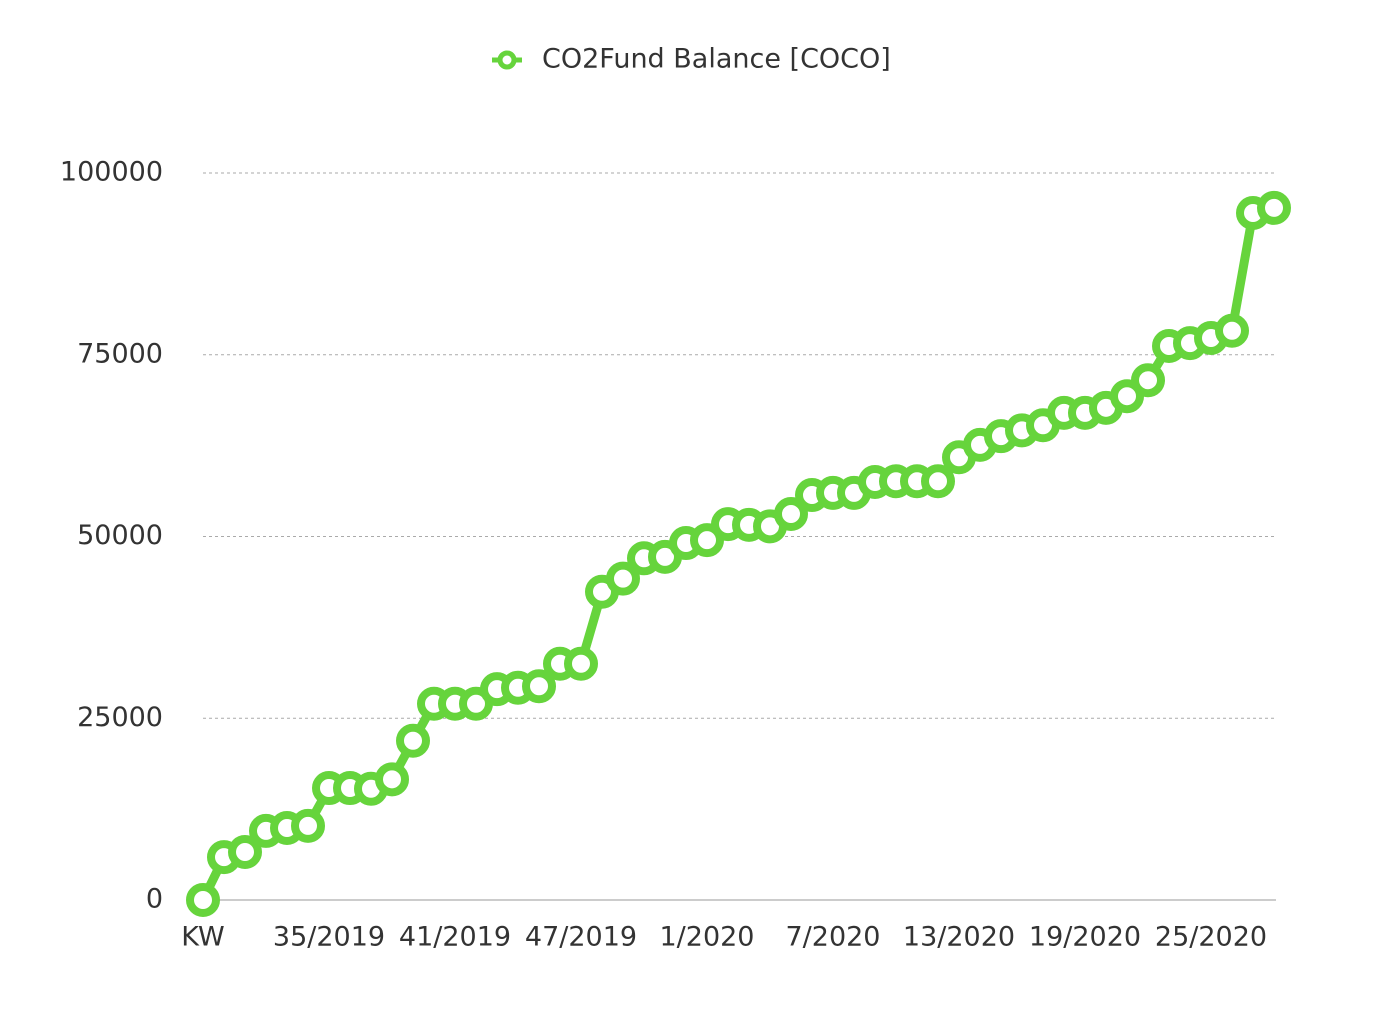  What do you see at coordinates (507, 60) in the screenshot?
I see `legend-marker` at bounding box center [507, 60].